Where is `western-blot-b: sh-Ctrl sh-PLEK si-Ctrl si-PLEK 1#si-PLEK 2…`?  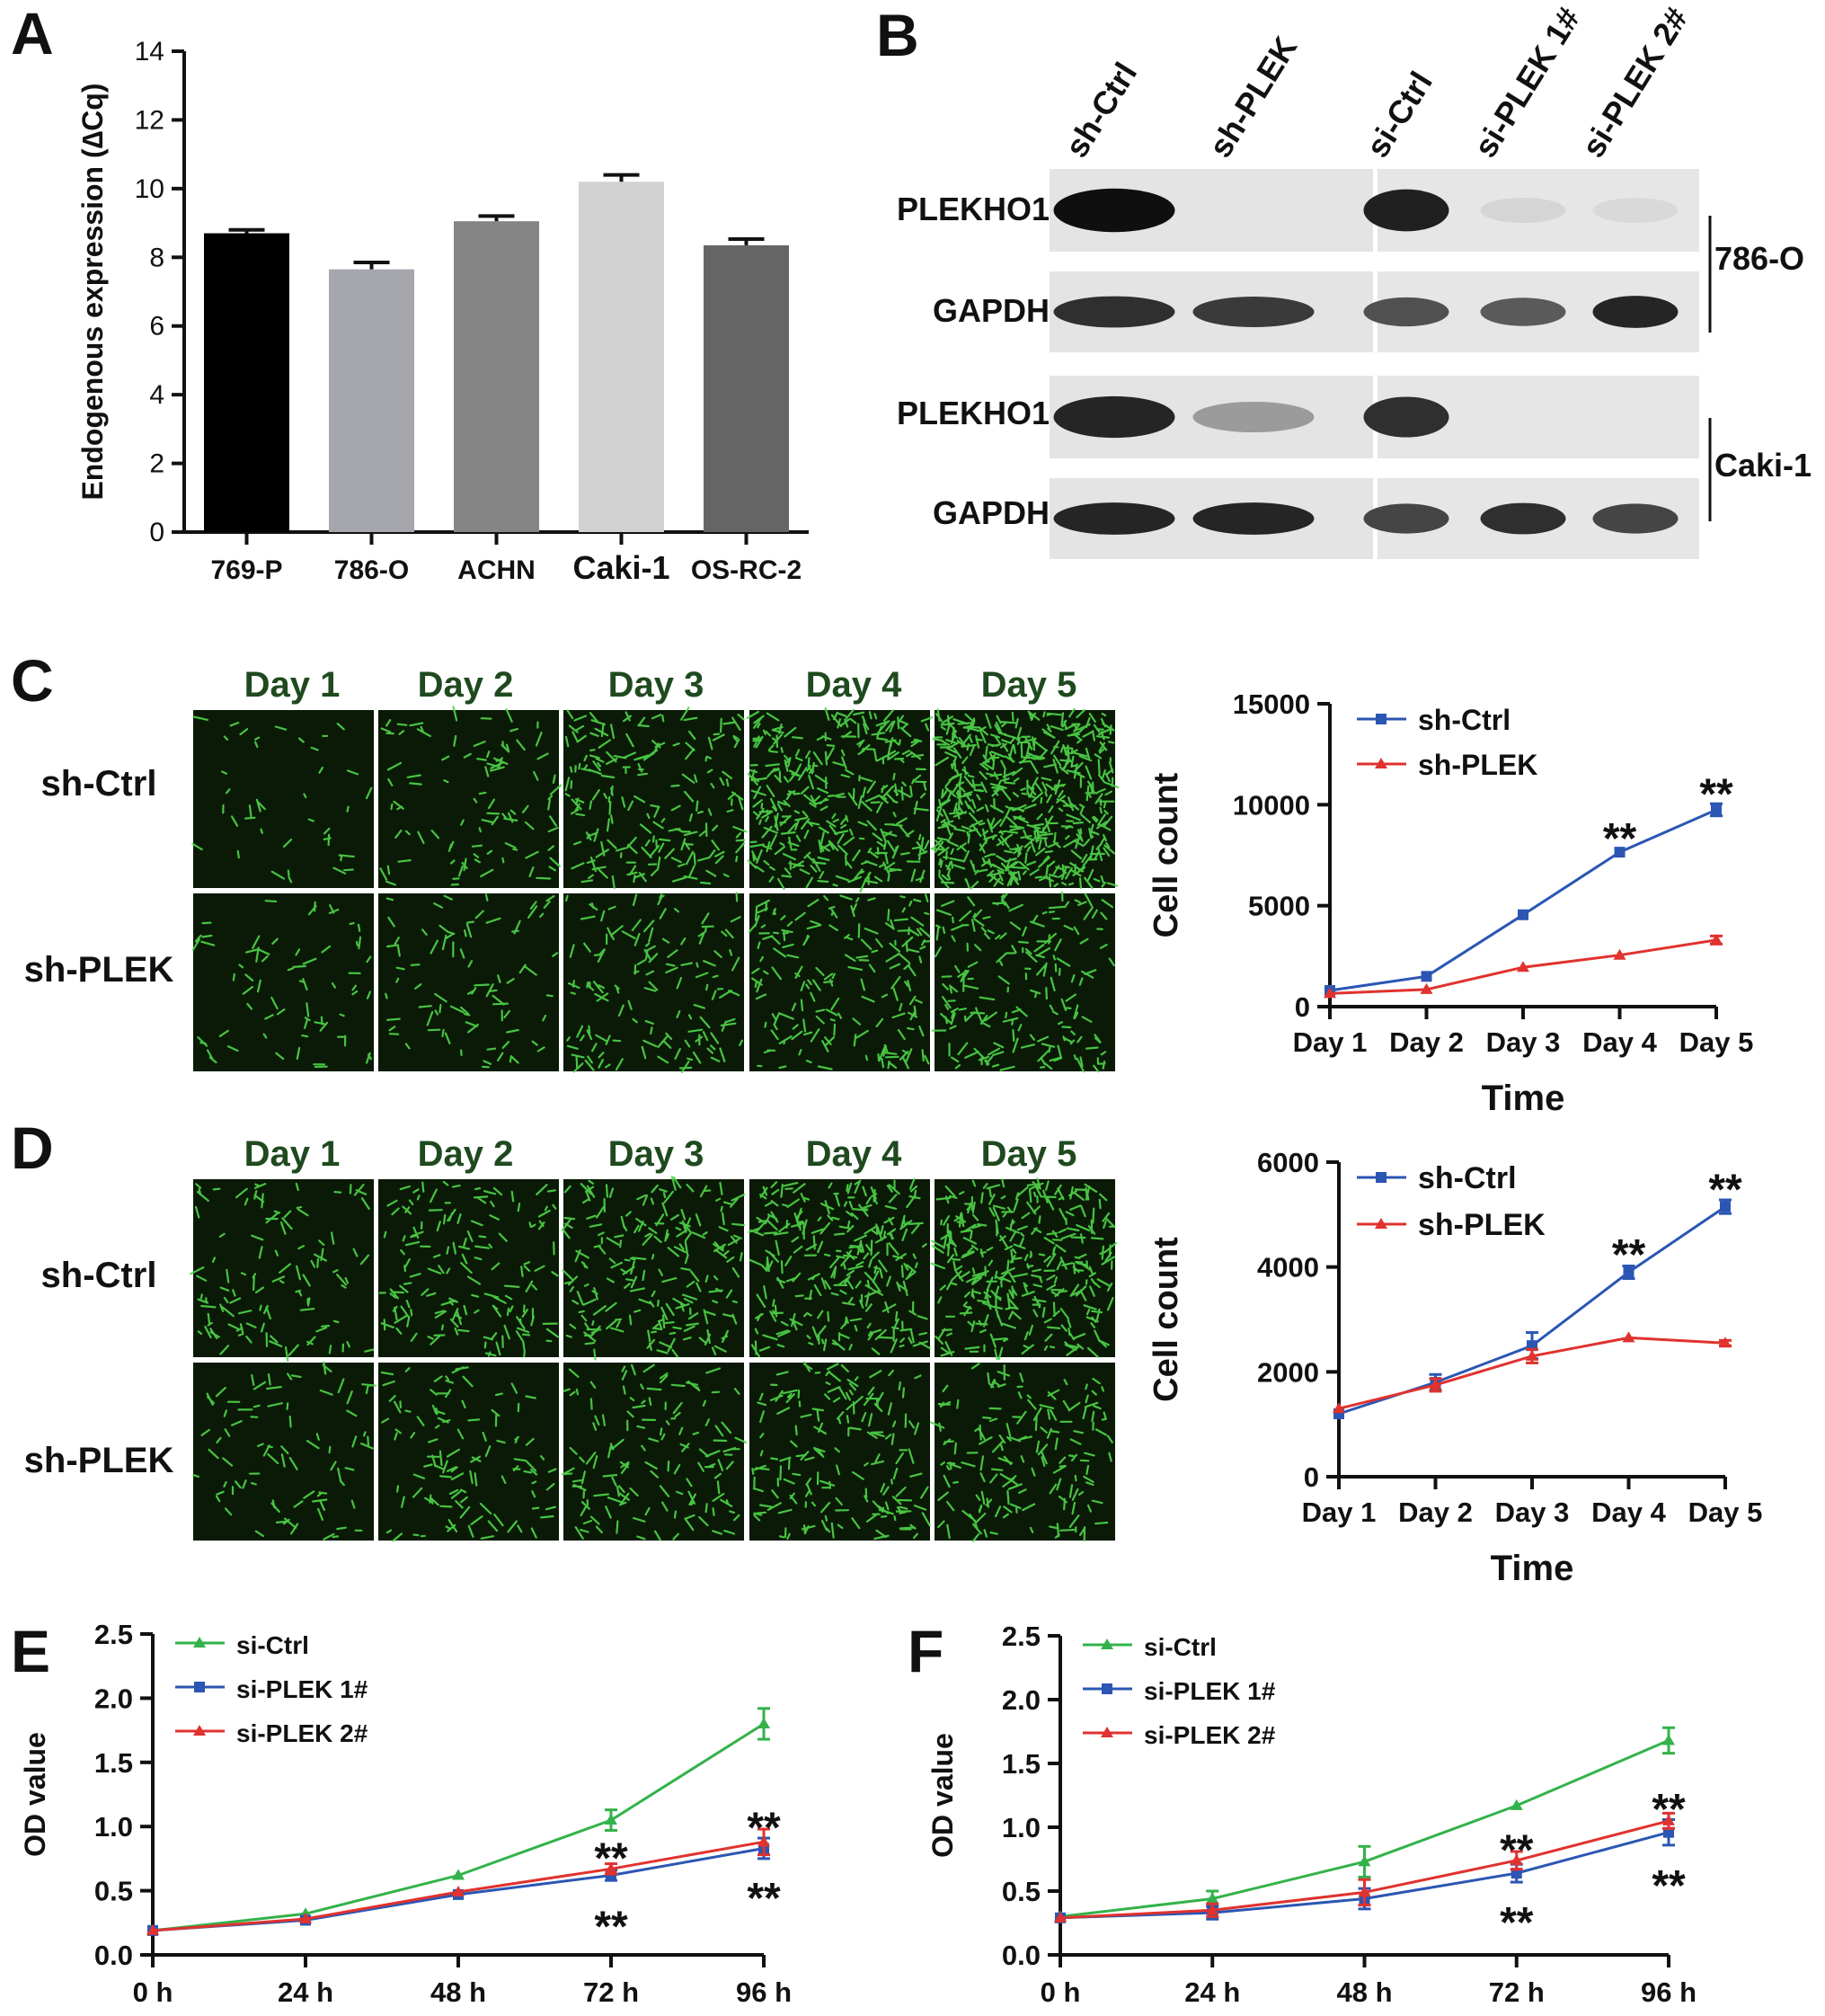
western-blot-b: sh-Ctrl sh-PLEK si-Ctrl si-PLEK 1#si-PLEK 2… is located at coordinates (1354, 280).